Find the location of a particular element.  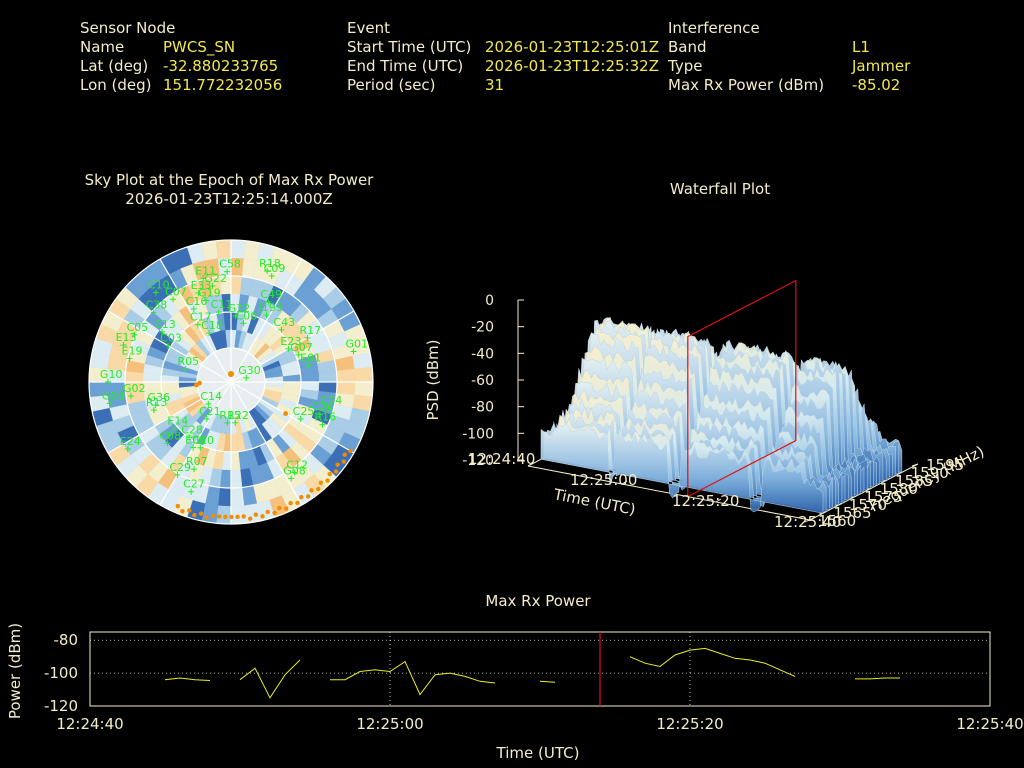

satellite-label: G22 is located at coordinates (215, 278).